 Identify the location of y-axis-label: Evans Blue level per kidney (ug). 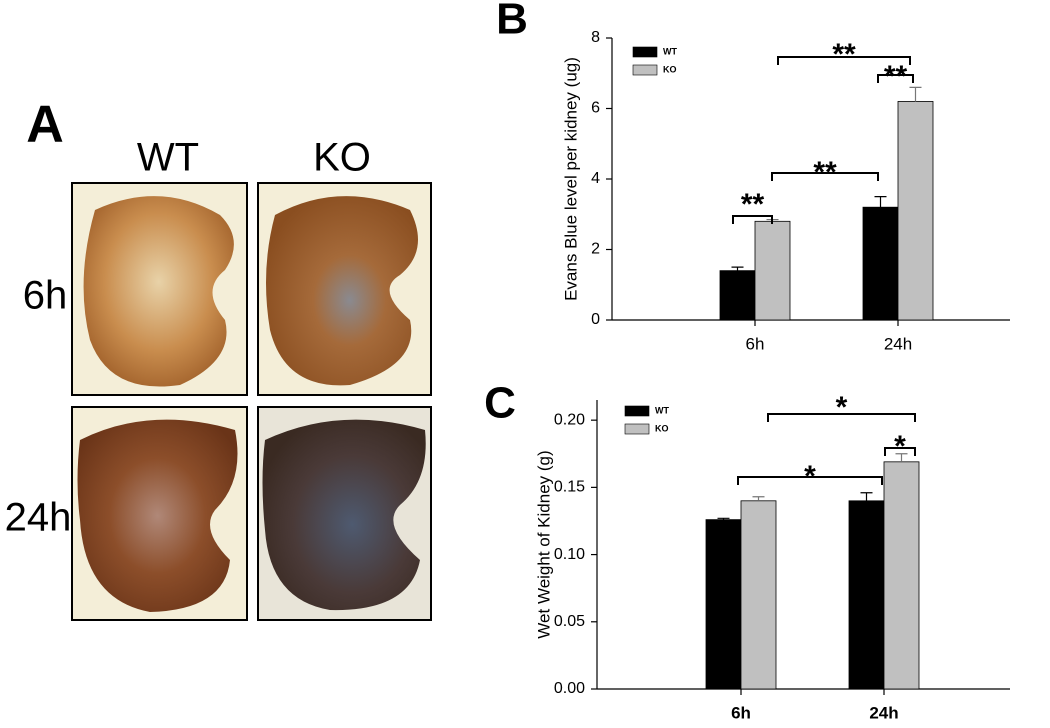
(570, 179).